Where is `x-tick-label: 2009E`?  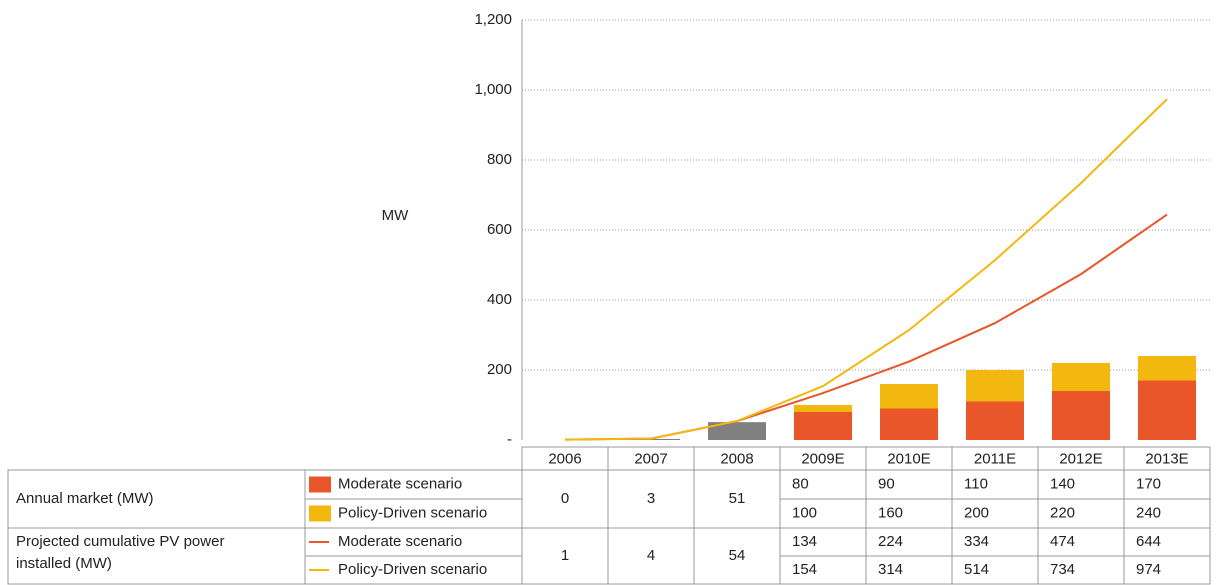
x-tick-label: 2009E is located at coordinates (822, 458).